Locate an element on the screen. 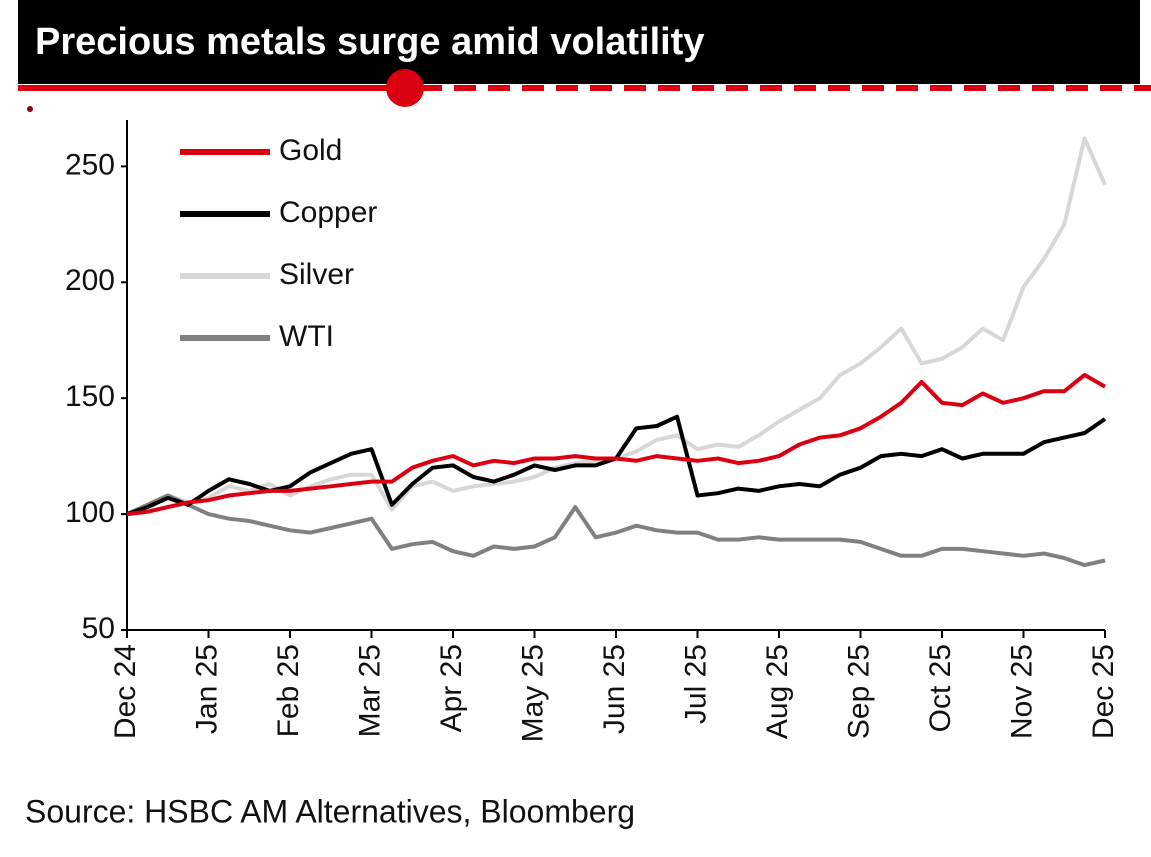 The height and width of the screenshot is (857, 1151). banner-dot is located at coordinates (405, 88).